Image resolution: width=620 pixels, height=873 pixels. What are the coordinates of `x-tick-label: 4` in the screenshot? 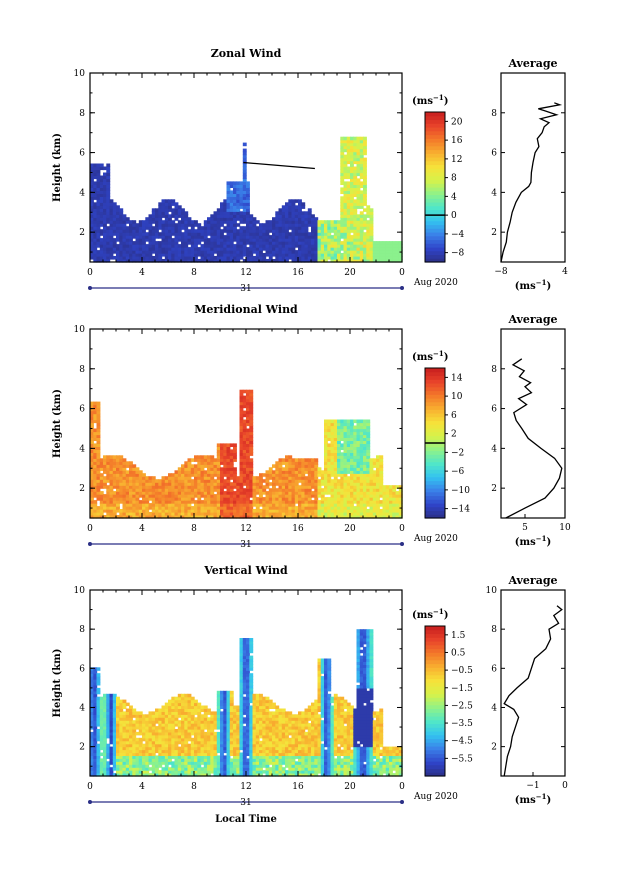 It's located at (142, 529).